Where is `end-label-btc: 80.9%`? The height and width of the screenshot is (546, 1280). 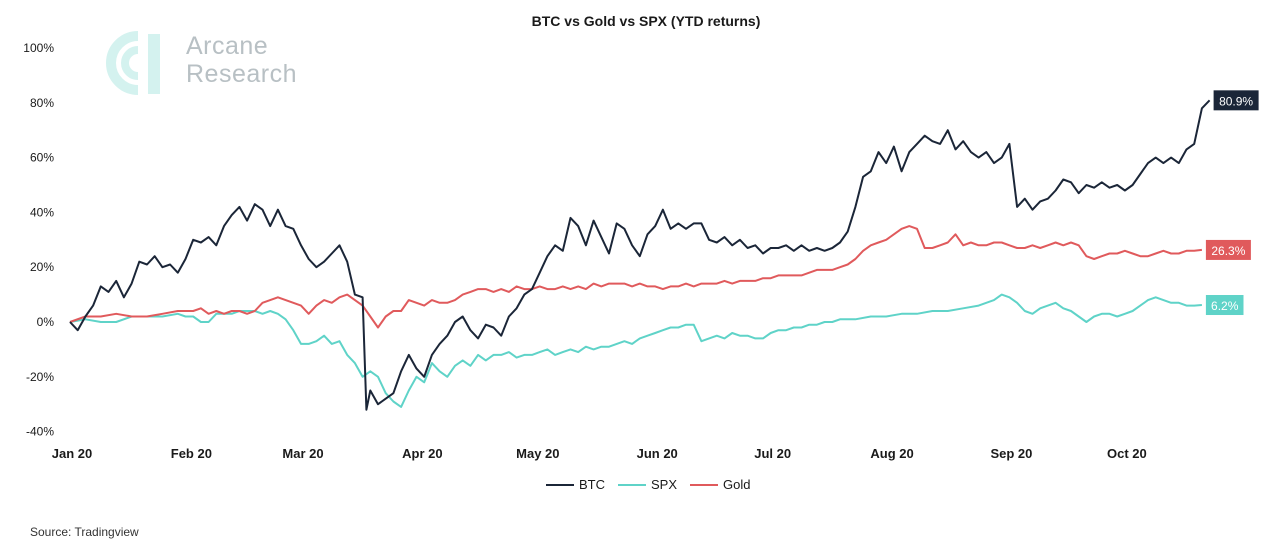
end-label-btc: 80.9% is located at coordinates (1236, 101).